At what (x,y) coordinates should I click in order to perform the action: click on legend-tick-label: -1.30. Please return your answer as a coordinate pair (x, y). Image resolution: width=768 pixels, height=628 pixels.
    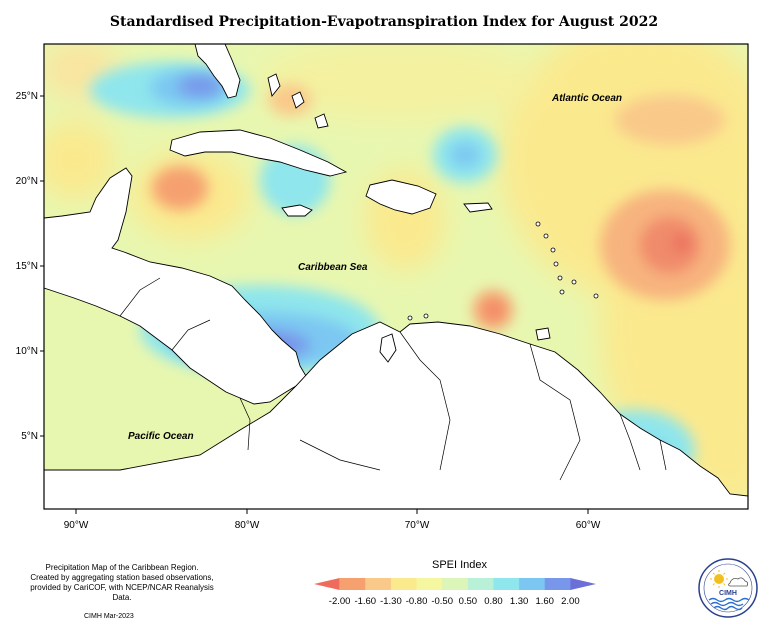
    Looking at the image, I should click on (391, 601).